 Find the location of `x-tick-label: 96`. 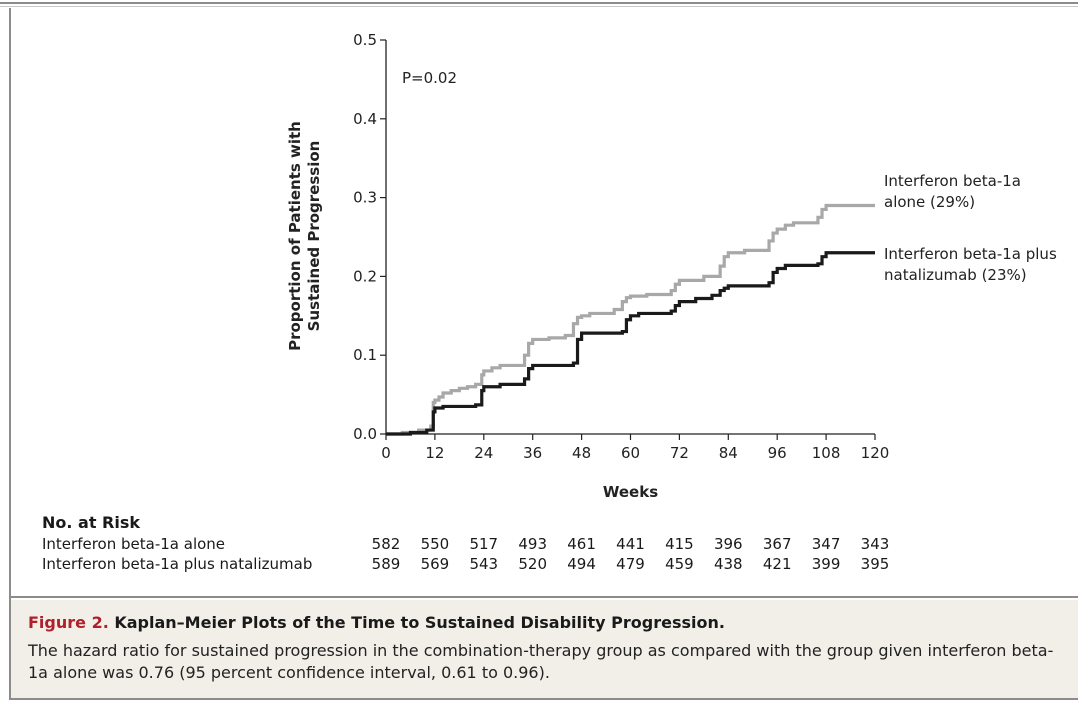

x-tick-label: 96 is located at coordinates (777, 453).